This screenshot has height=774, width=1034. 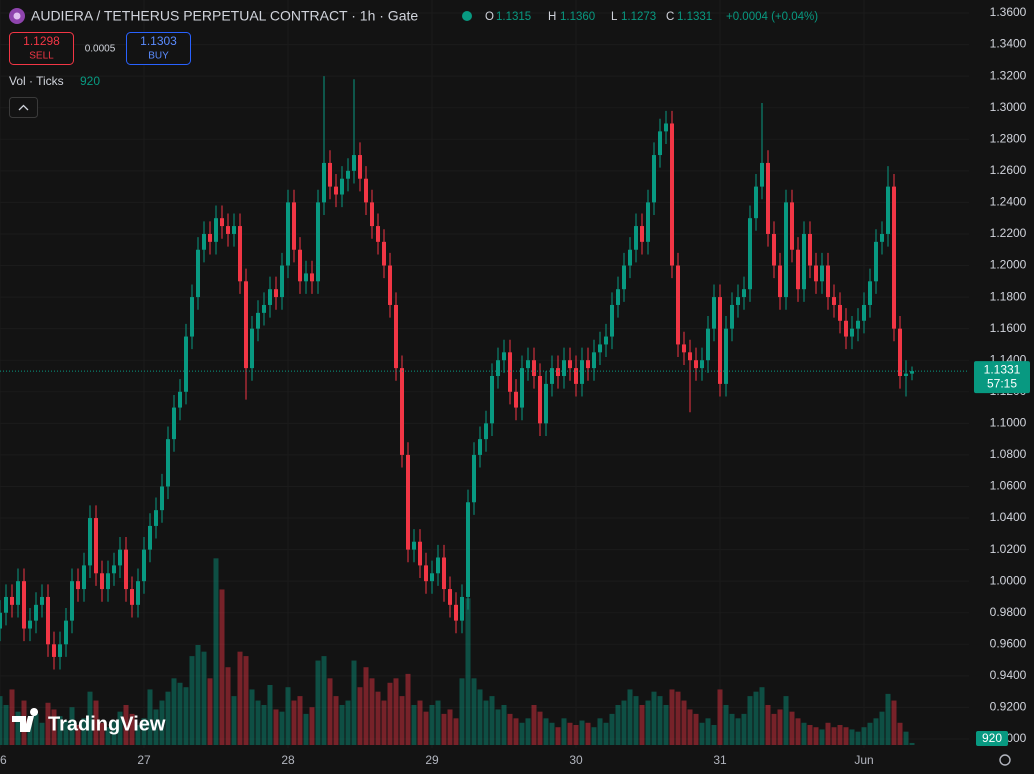 I want to click on sell-price: 1.1298, so click(x=41, y=41).